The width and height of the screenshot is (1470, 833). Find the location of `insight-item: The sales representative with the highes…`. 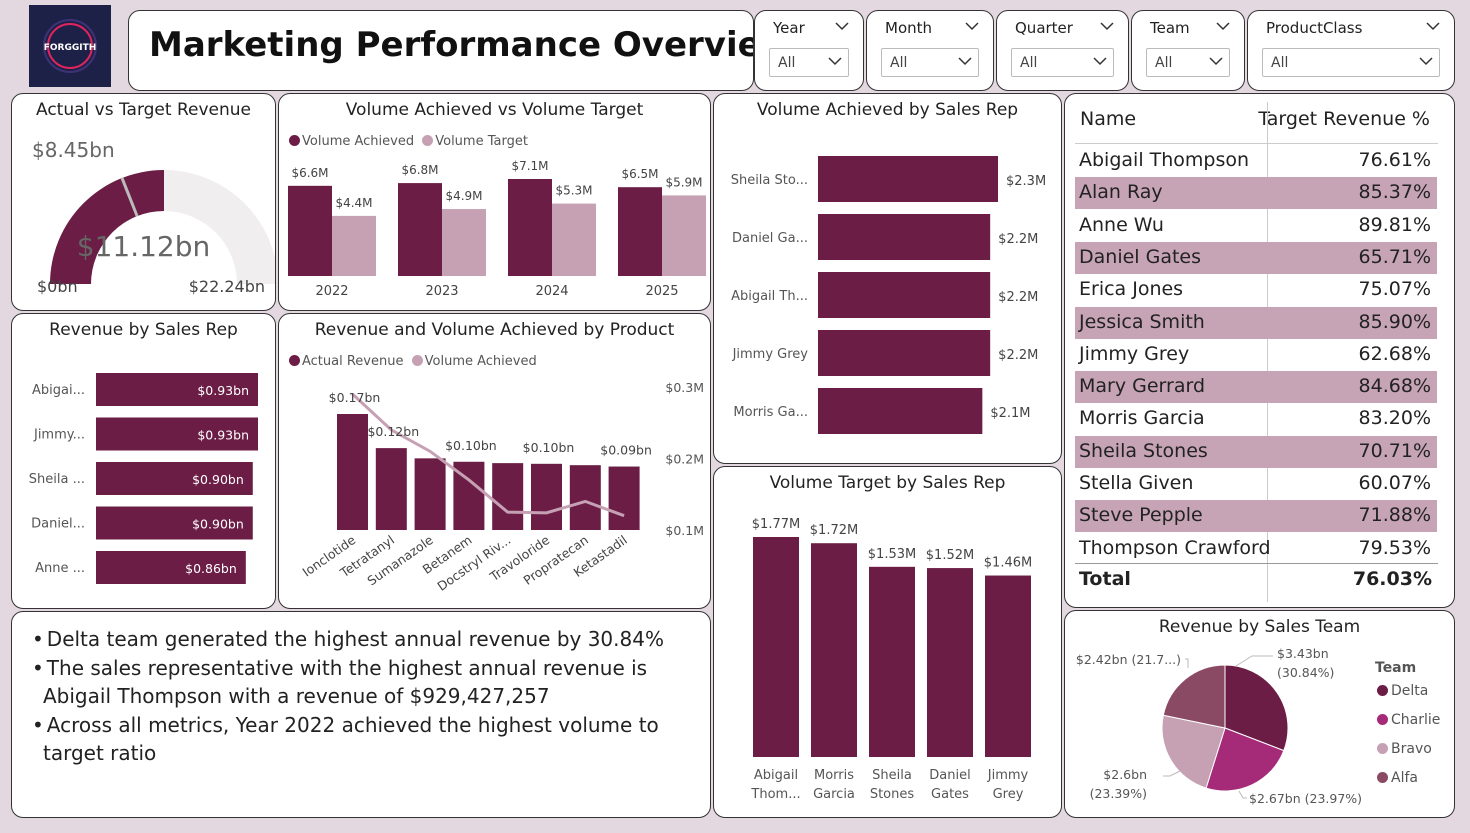

insight-item: The sales representative with the highes… is located at coordinates (361, 682).